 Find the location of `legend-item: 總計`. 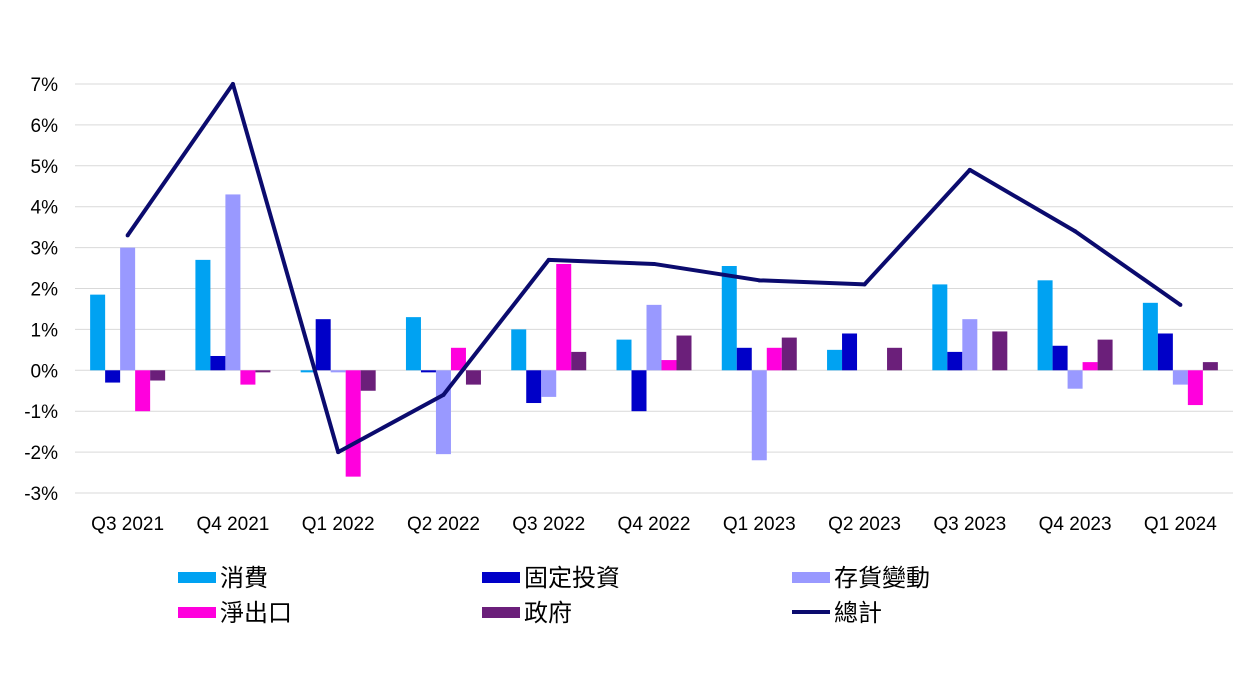

legend-item: 總計 is located at coordinates (837, 613).